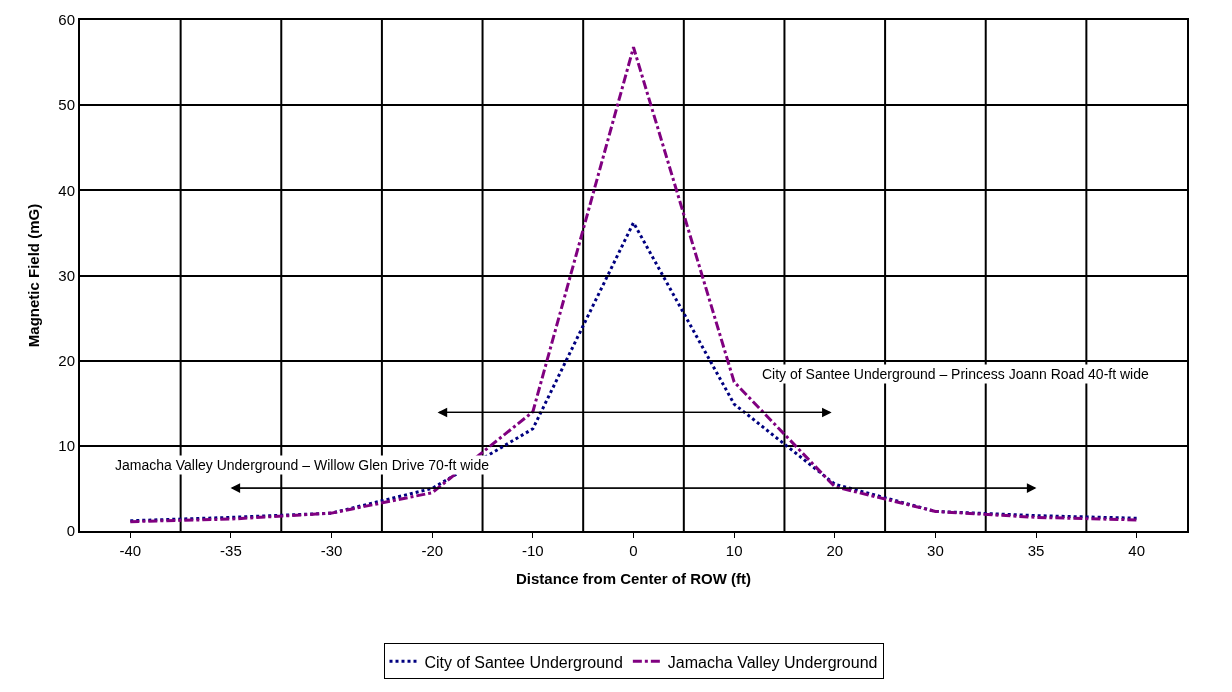 Image resolution: width=1232 pixels, height=692 pixels. I want to click on x-tick-label: -10, so click(533, 550).